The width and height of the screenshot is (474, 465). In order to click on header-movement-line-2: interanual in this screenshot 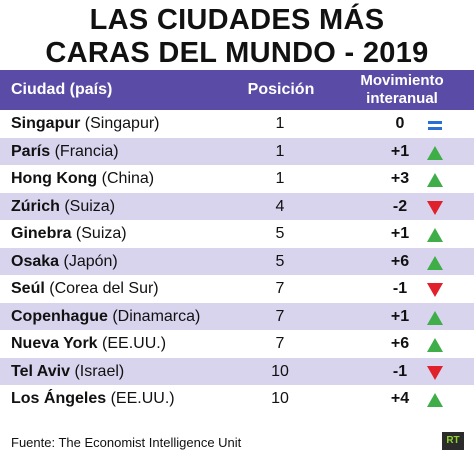, I will do `click(402, 98)`.